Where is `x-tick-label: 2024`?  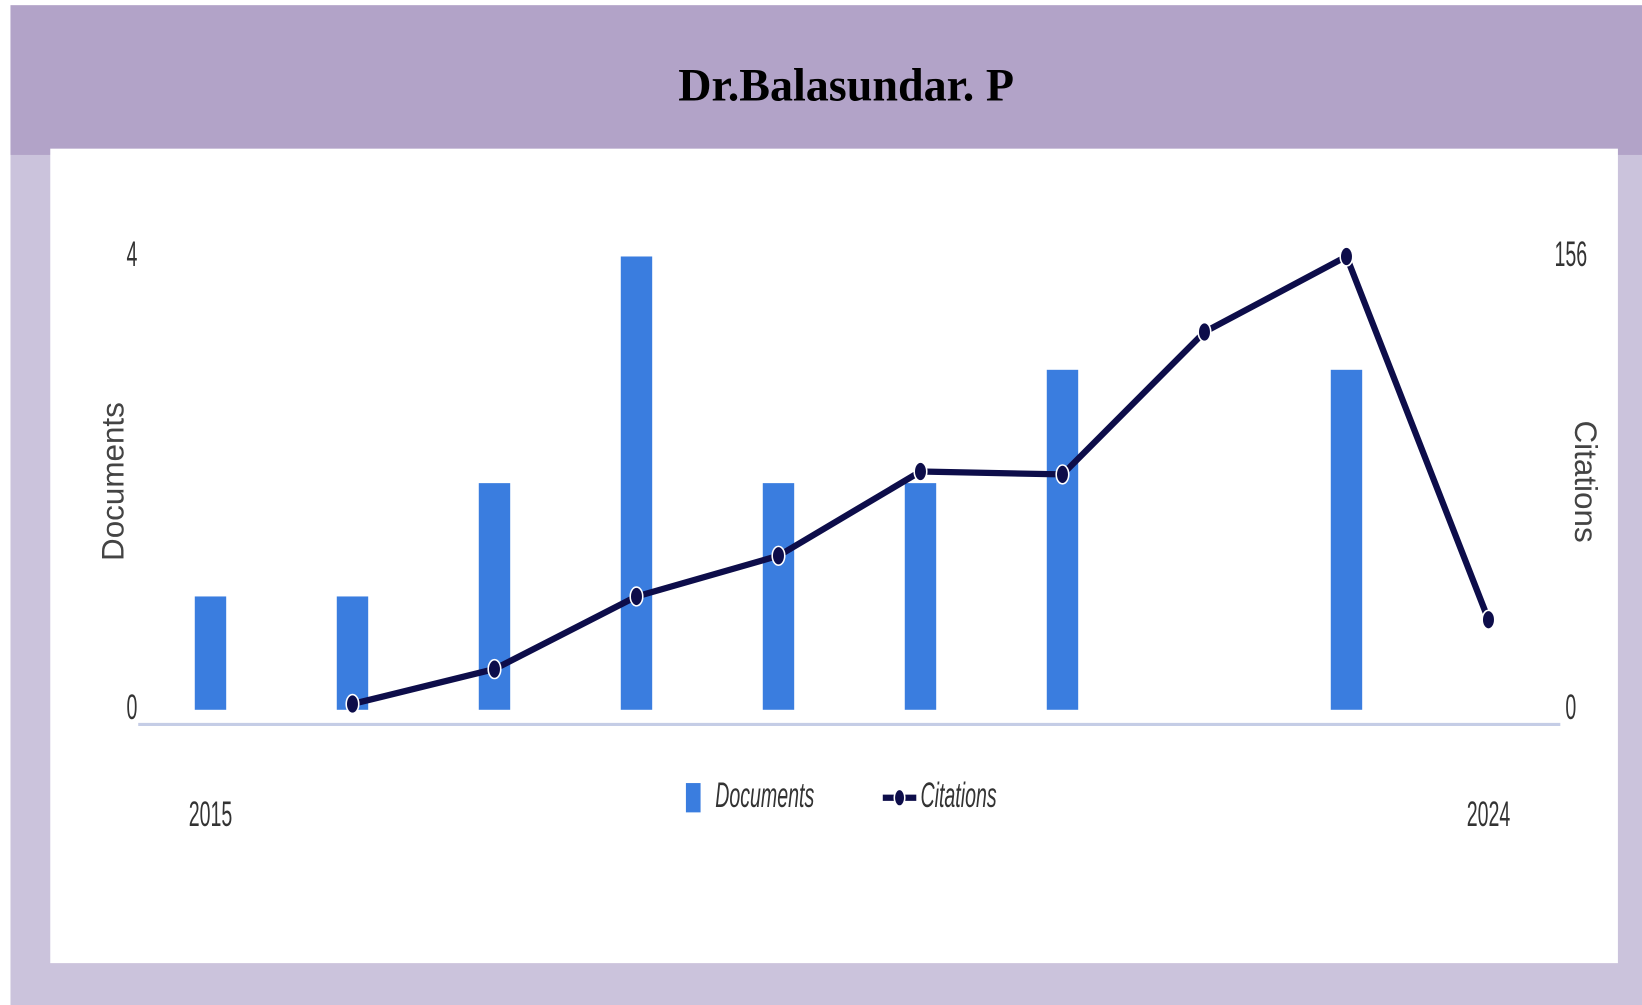
x-tick-label: 2024 is located at coordinates (1489, 815).